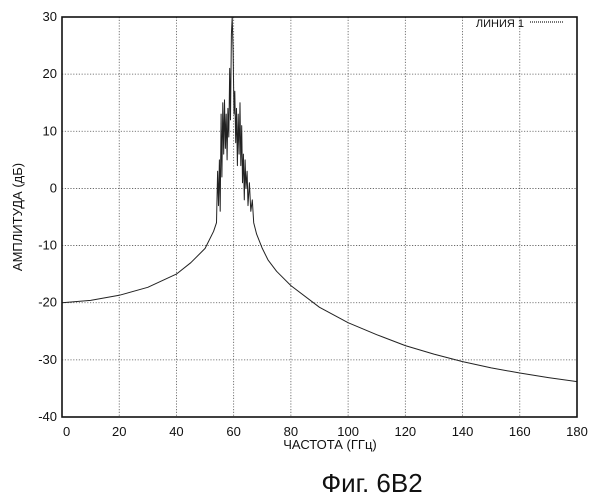 The image size is (595, 500). What do you see at coordinates (520, 431) in the screenshot?
I see `x-tick-label: 160` at bounding box center [520, 431].